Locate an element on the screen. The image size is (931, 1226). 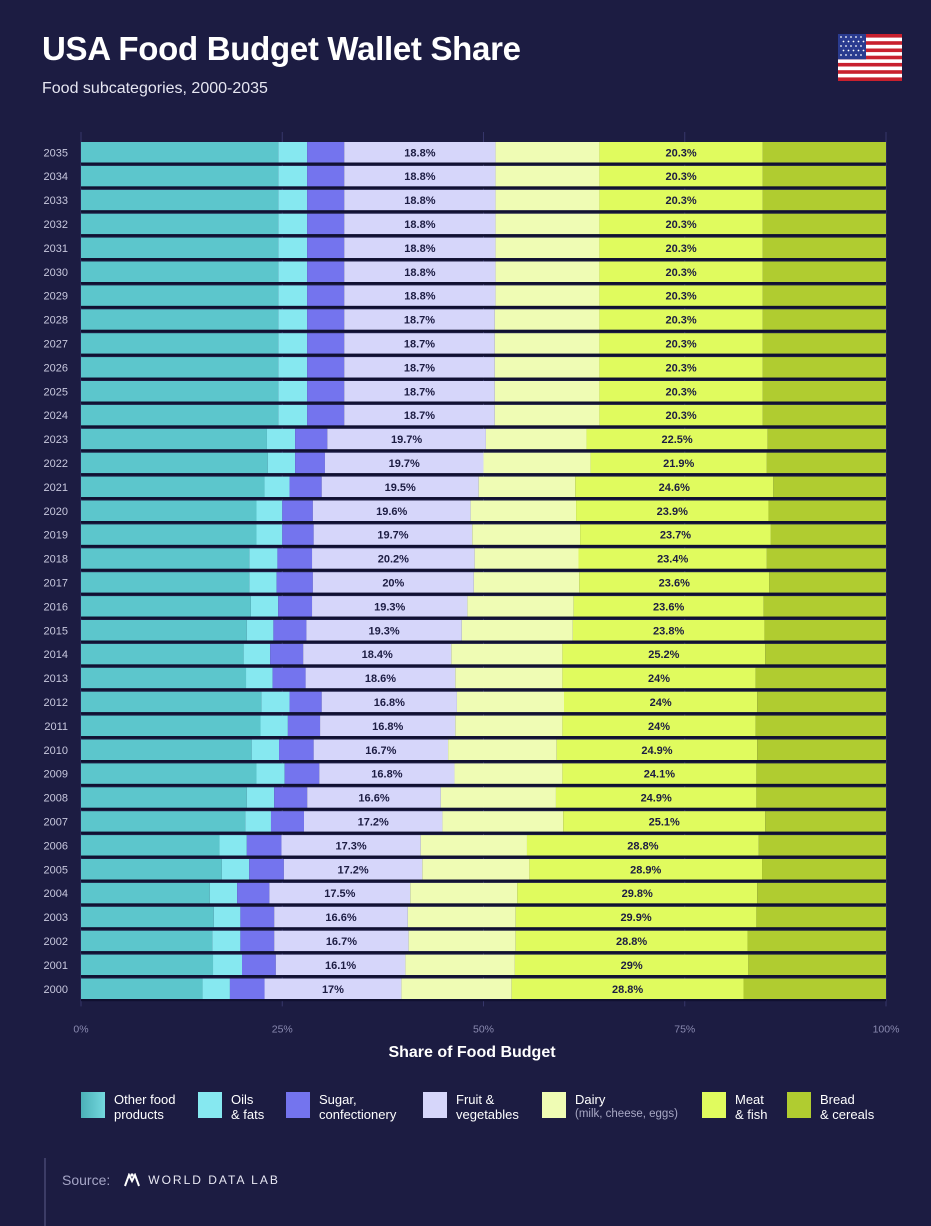
y-tick-label: 2024 is located at coordinates (56, 416).